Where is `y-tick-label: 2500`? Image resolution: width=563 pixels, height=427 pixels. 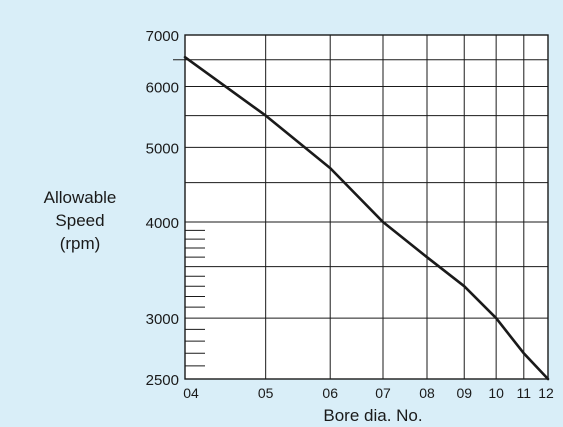
y-tick-label: 2500 is located at coordinates (162, 380).